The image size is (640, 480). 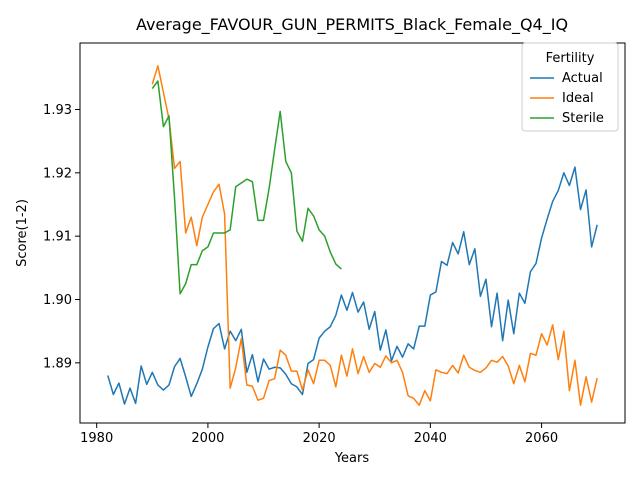 I want to click on y-tick-label: 1.92, so click(x=57, y=173).